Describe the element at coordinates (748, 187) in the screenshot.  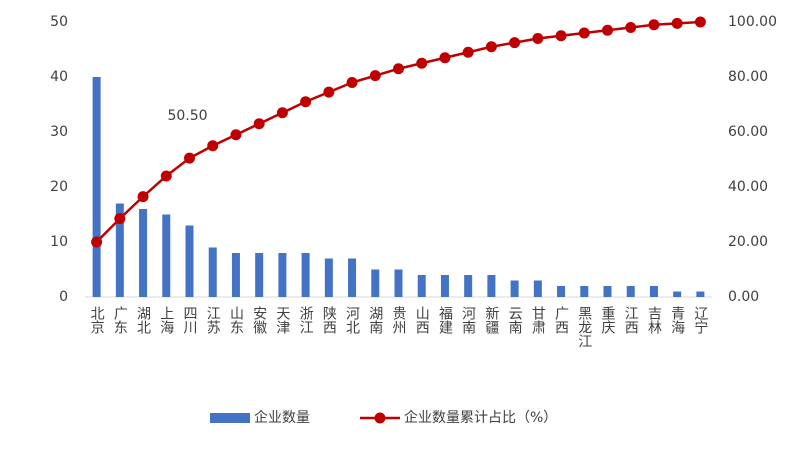
I see `y2-tick-label: 40.00` at that location.